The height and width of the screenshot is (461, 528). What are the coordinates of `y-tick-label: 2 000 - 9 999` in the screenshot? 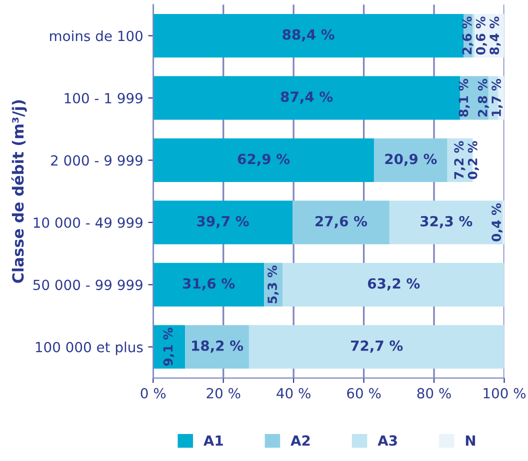 It's located at (96, 160).